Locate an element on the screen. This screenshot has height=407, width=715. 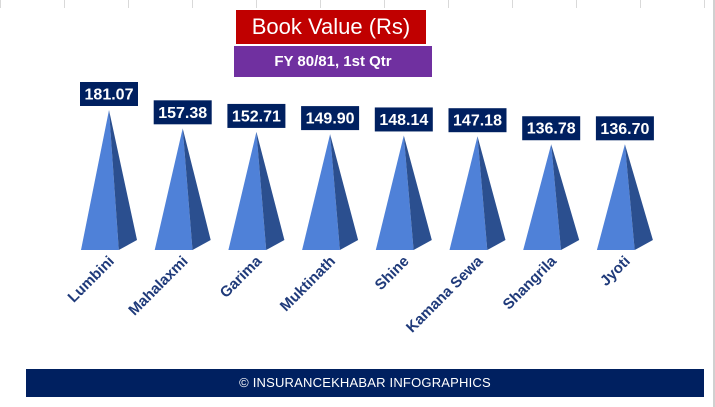
category-label: Jyoti is located at coordinates (615, 271).